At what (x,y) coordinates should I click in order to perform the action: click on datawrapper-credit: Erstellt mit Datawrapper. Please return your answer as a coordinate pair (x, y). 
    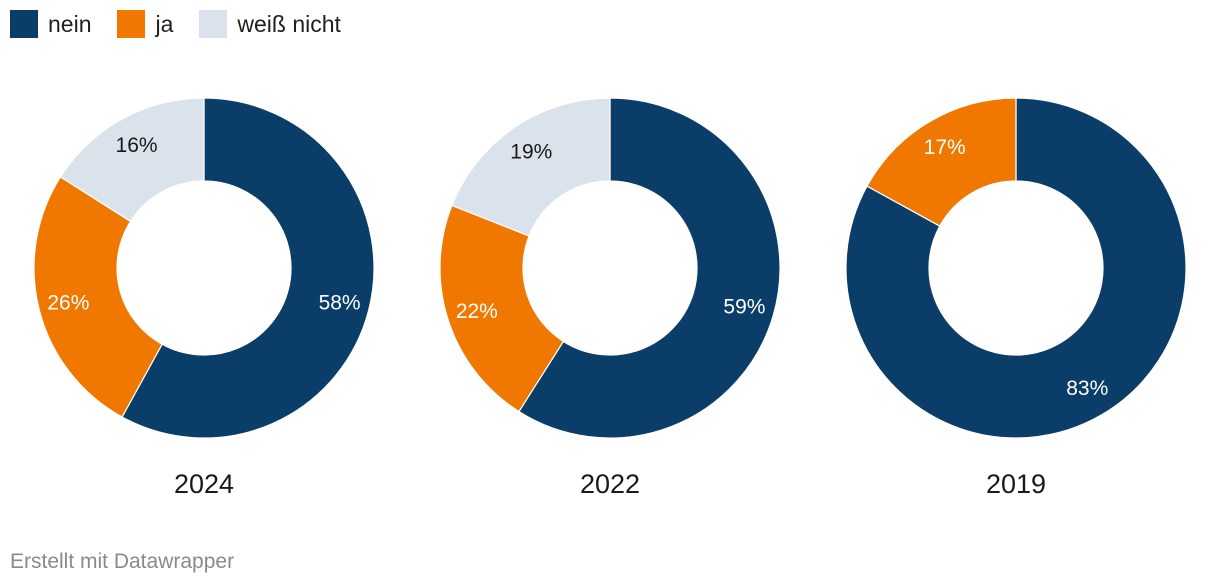
    Looking at the image, I should click on (122, 561).